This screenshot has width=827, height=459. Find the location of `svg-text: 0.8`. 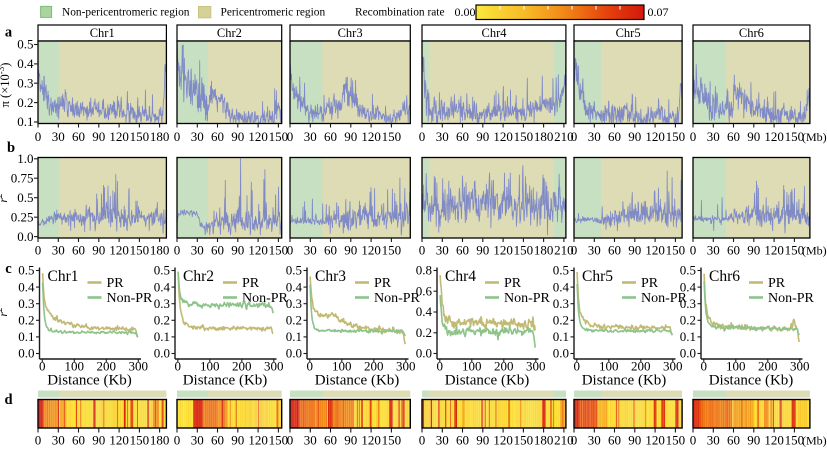

svg-text: 0.8 is located at coordinates (424, 270).